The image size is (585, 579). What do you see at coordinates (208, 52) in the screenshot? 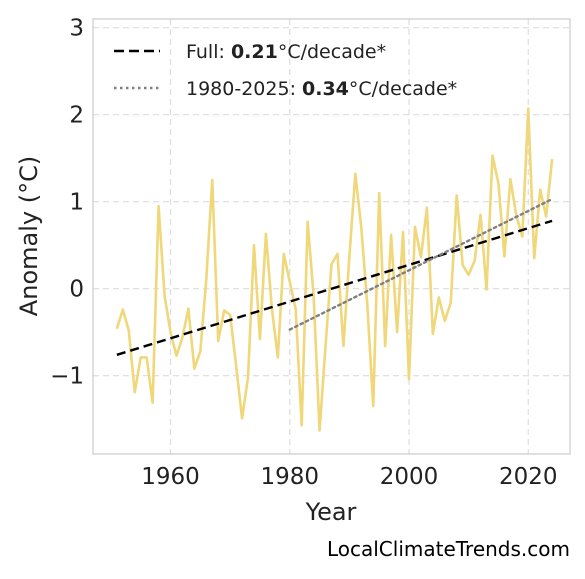
I see `legend-label-prefix: Full:` at bounding box center [208, 52].